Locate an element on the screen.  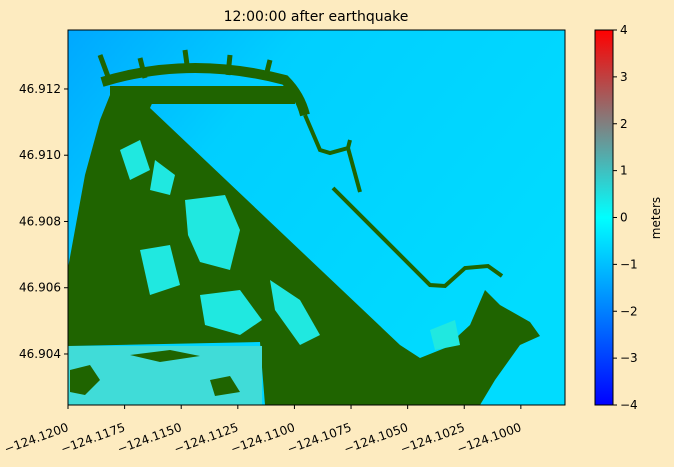
colorbar-image is located at coordinates (604, 217).